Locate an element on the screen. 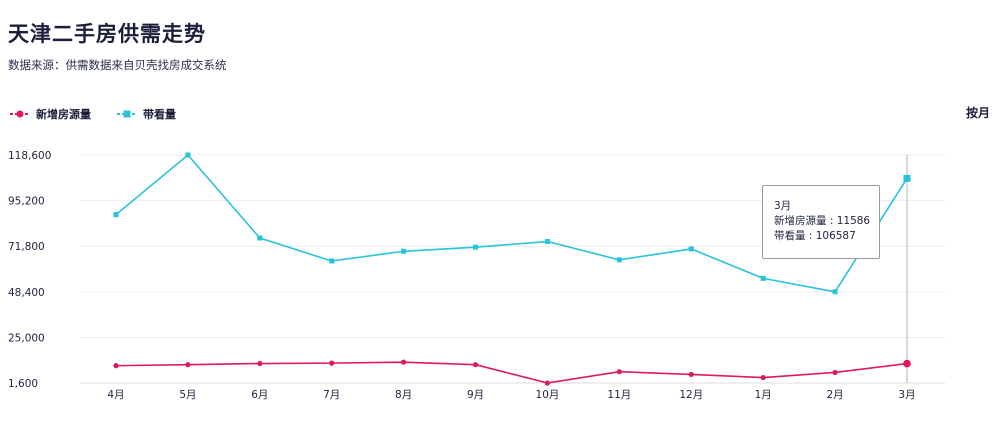  x-tick-label: 10月 is located at coordinates (548, 395).